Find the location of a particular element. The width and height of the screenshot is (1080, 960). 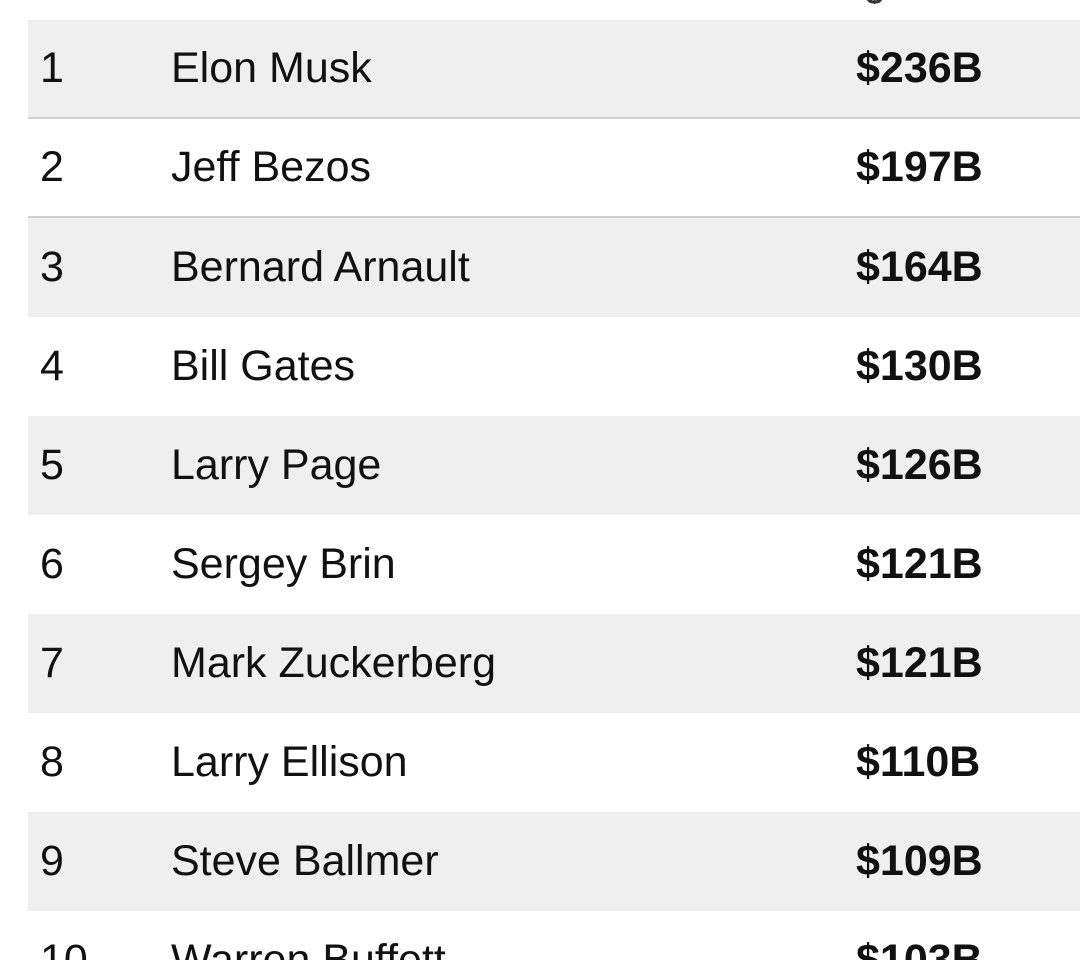

table-row: 6 Sergey Brin $121B is located at coordinates (554, 564).